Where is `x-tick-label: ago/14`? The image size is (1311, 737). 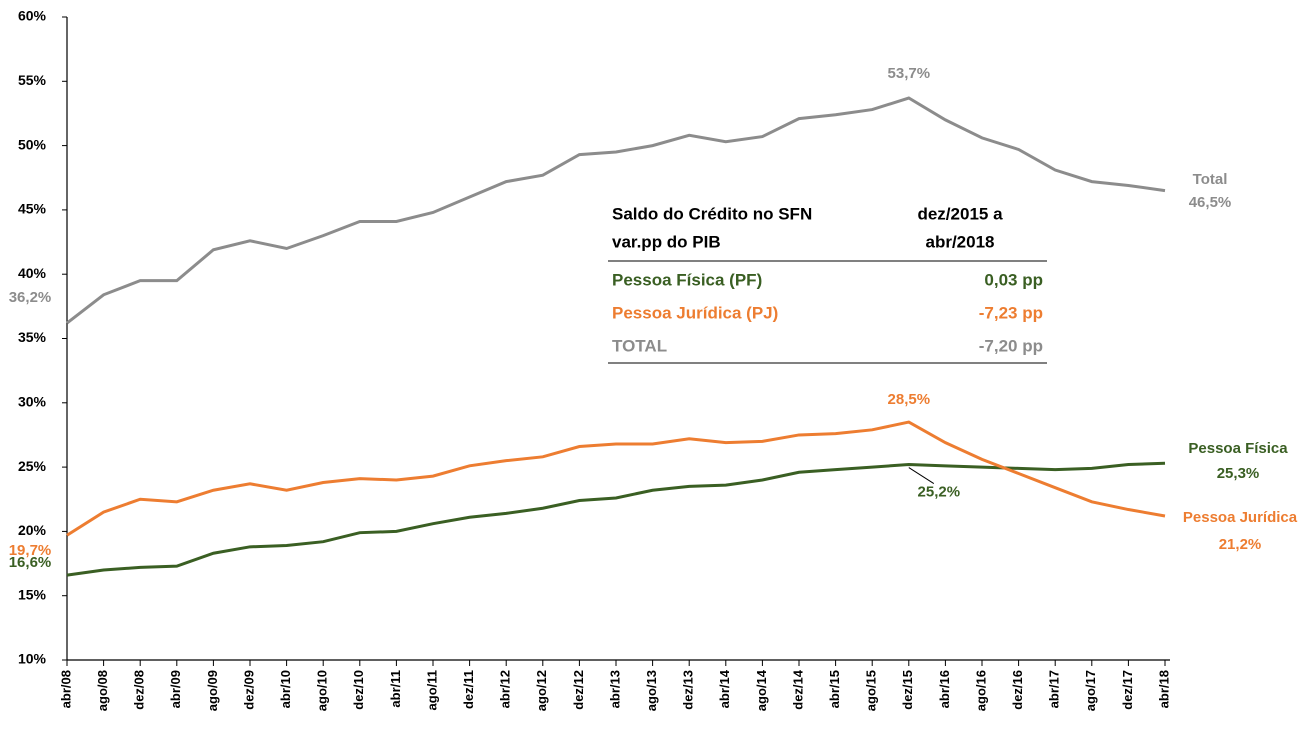 x-tick-label: ago/14 is located at coordinates (761, 690).